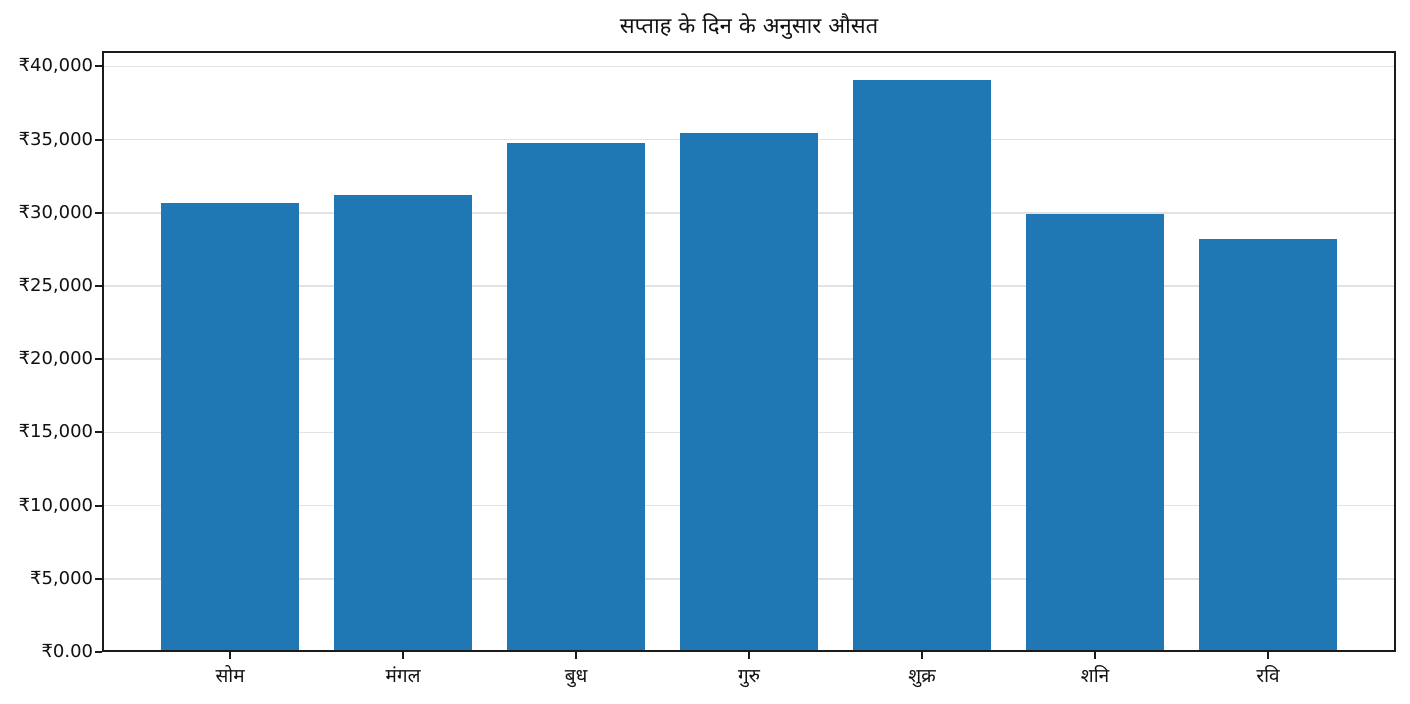 The image size is (1410, 704). Describe the element at coordinates (576, 396) in the screenshot. I see `bar-wednesday` at that location.